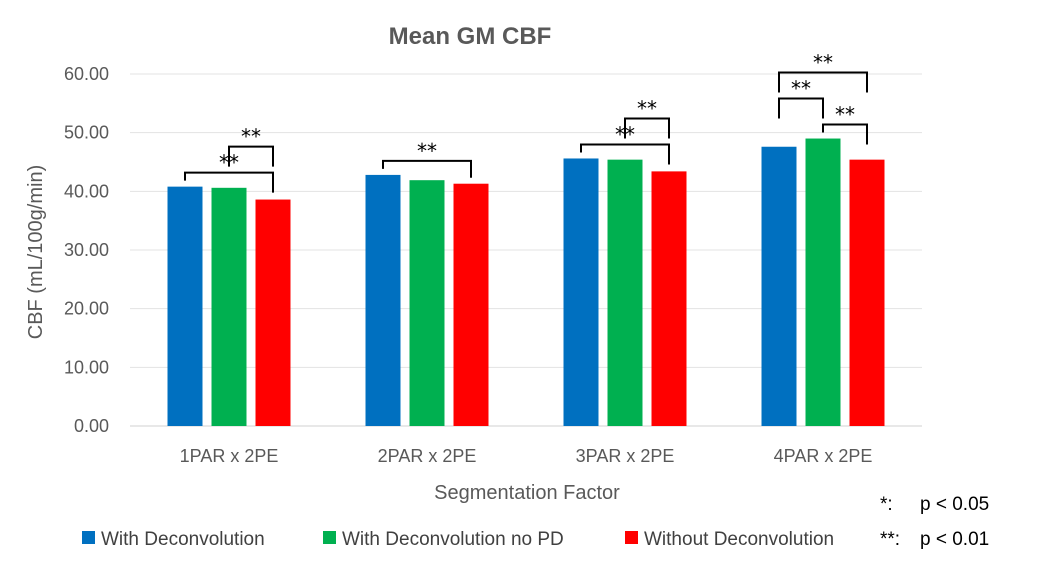 This screenshot has height=579, width=1057. Describe the element at coordinates (526, 456) in the screenshot. I see `x-axis-ticks: 1PAR x 2PE 2PAR x 2PE 3PAR x 2PE 4PAR x 2PE` at that location.